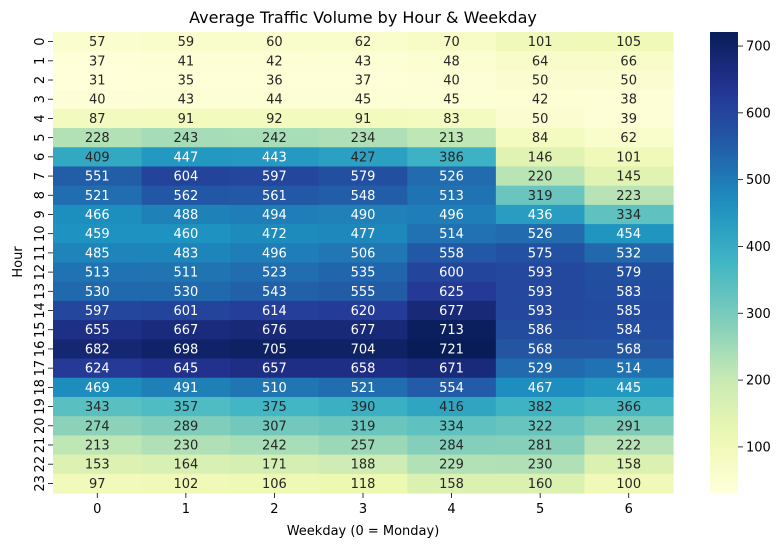 The image size is (781, 547). Describe the element at coordinates (628, 42) in the screenshot. I see `cell-value-label: 105` at that location.